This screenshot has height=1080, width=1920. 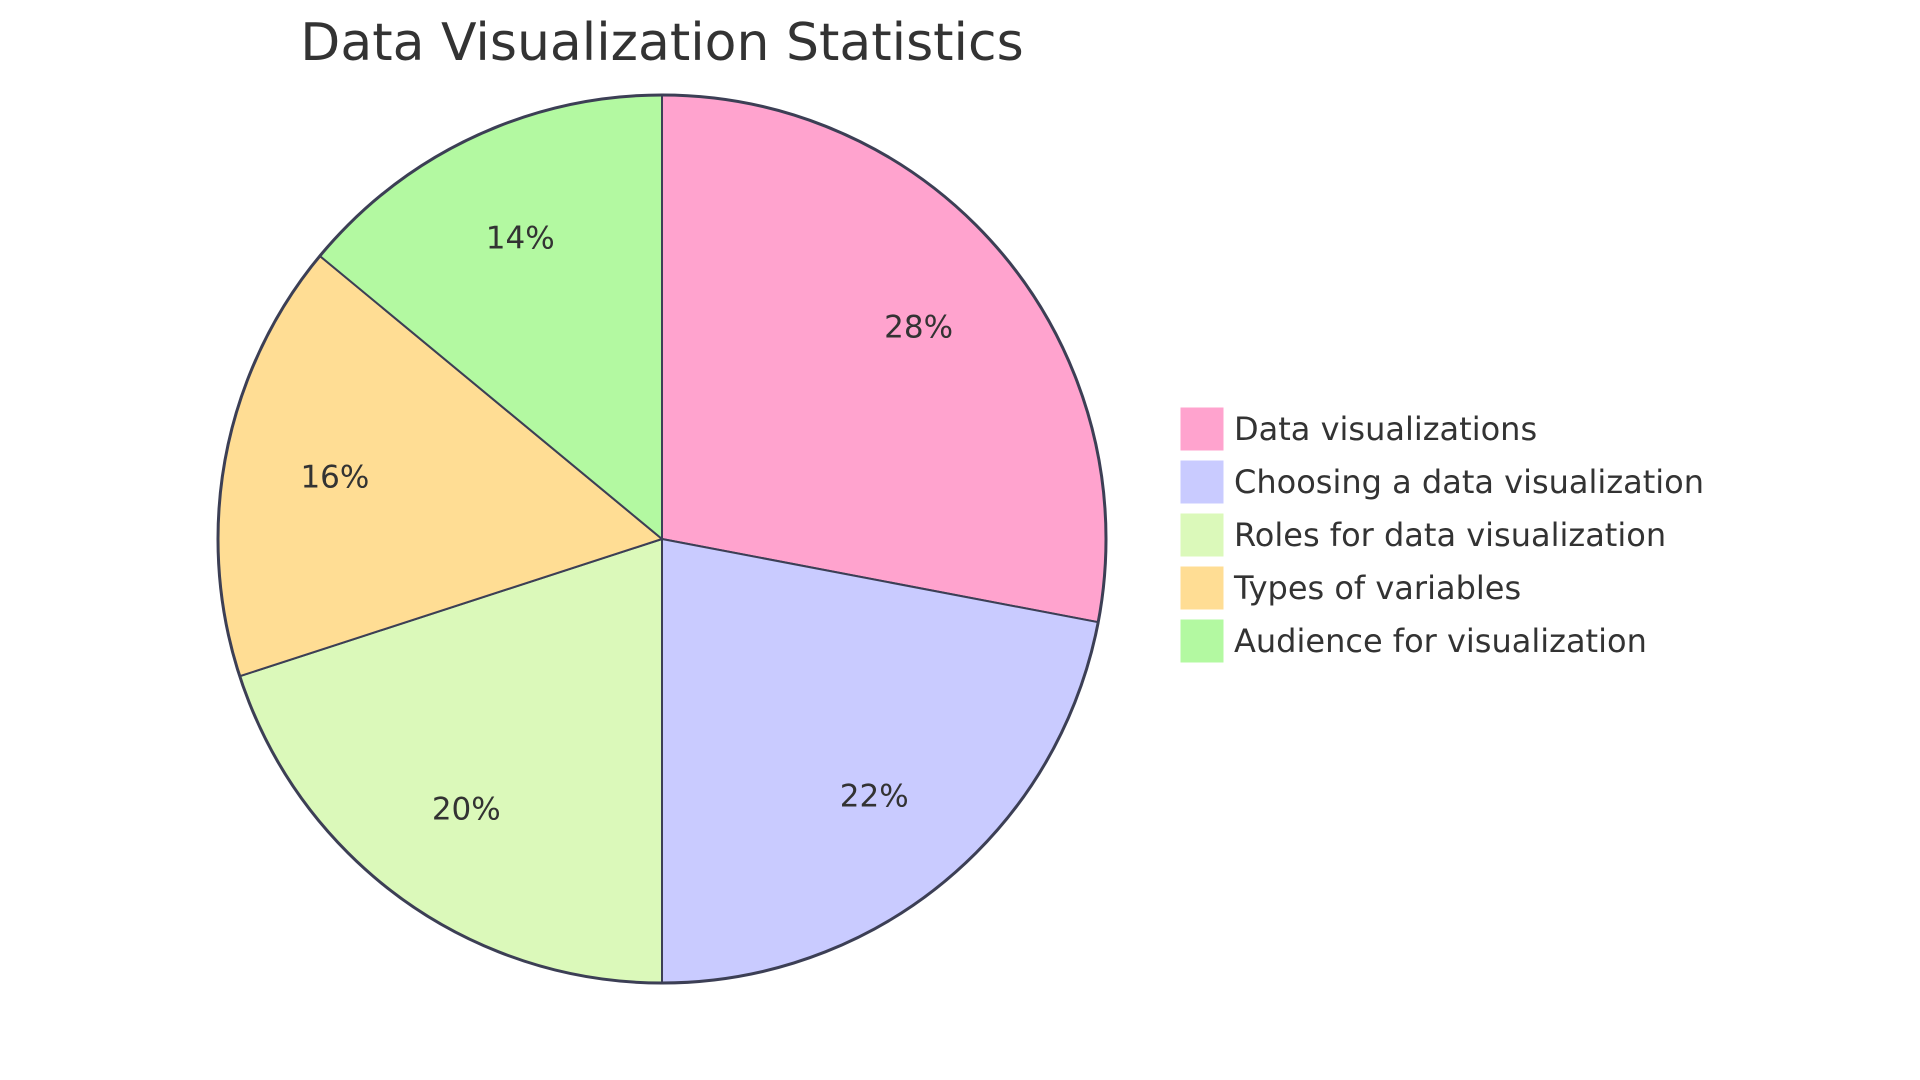 What do you see at coordinates (334, 478) in the screenshot?
I see `slice-label: 16%` at bounding box center [334, 478].